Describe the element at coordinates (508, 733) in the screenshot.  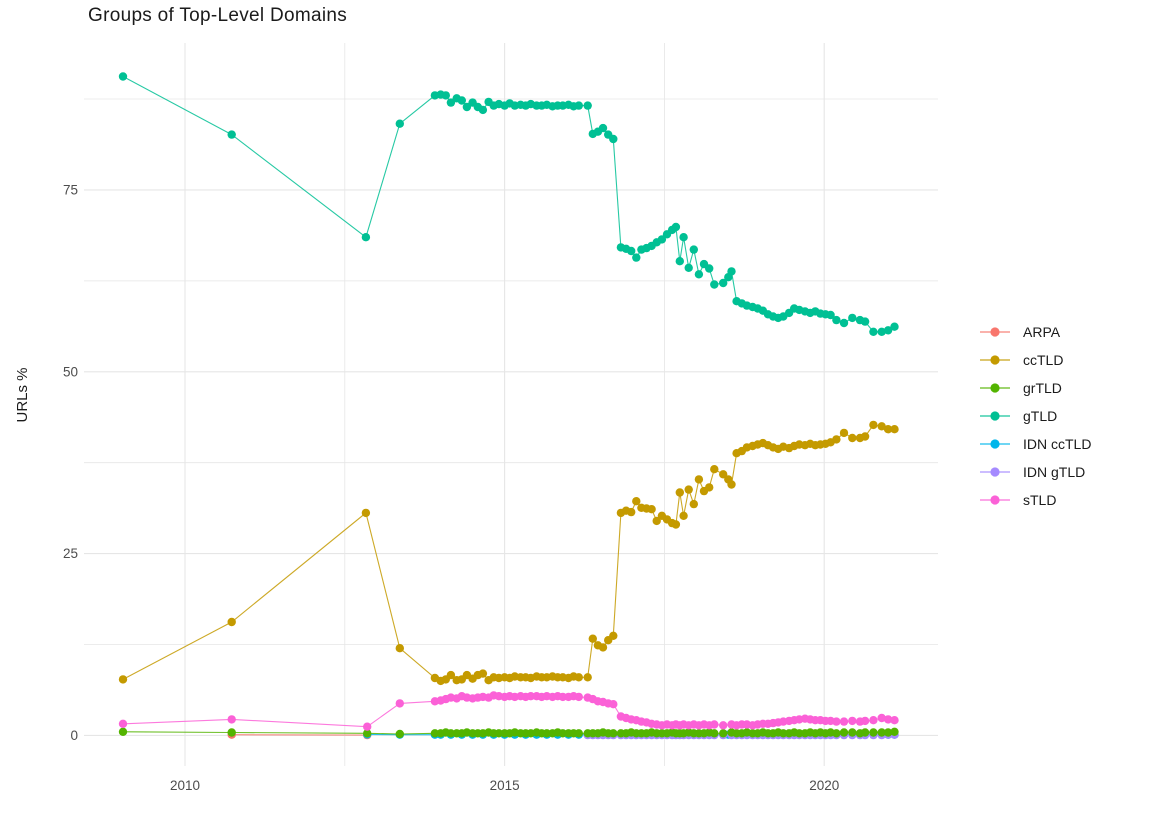
I see `series-grTLD` at that location.